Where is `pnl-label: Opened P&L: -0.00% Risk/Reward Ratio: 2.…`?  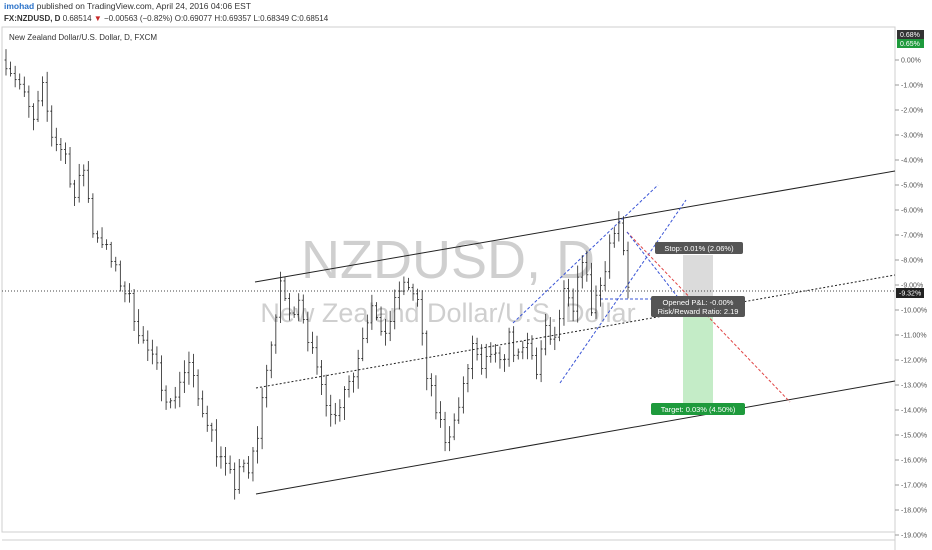
pnl-label: Opened P&L: -0.00% Risk/Reward Ratio: 2.… is located at coordinates (698, 306).